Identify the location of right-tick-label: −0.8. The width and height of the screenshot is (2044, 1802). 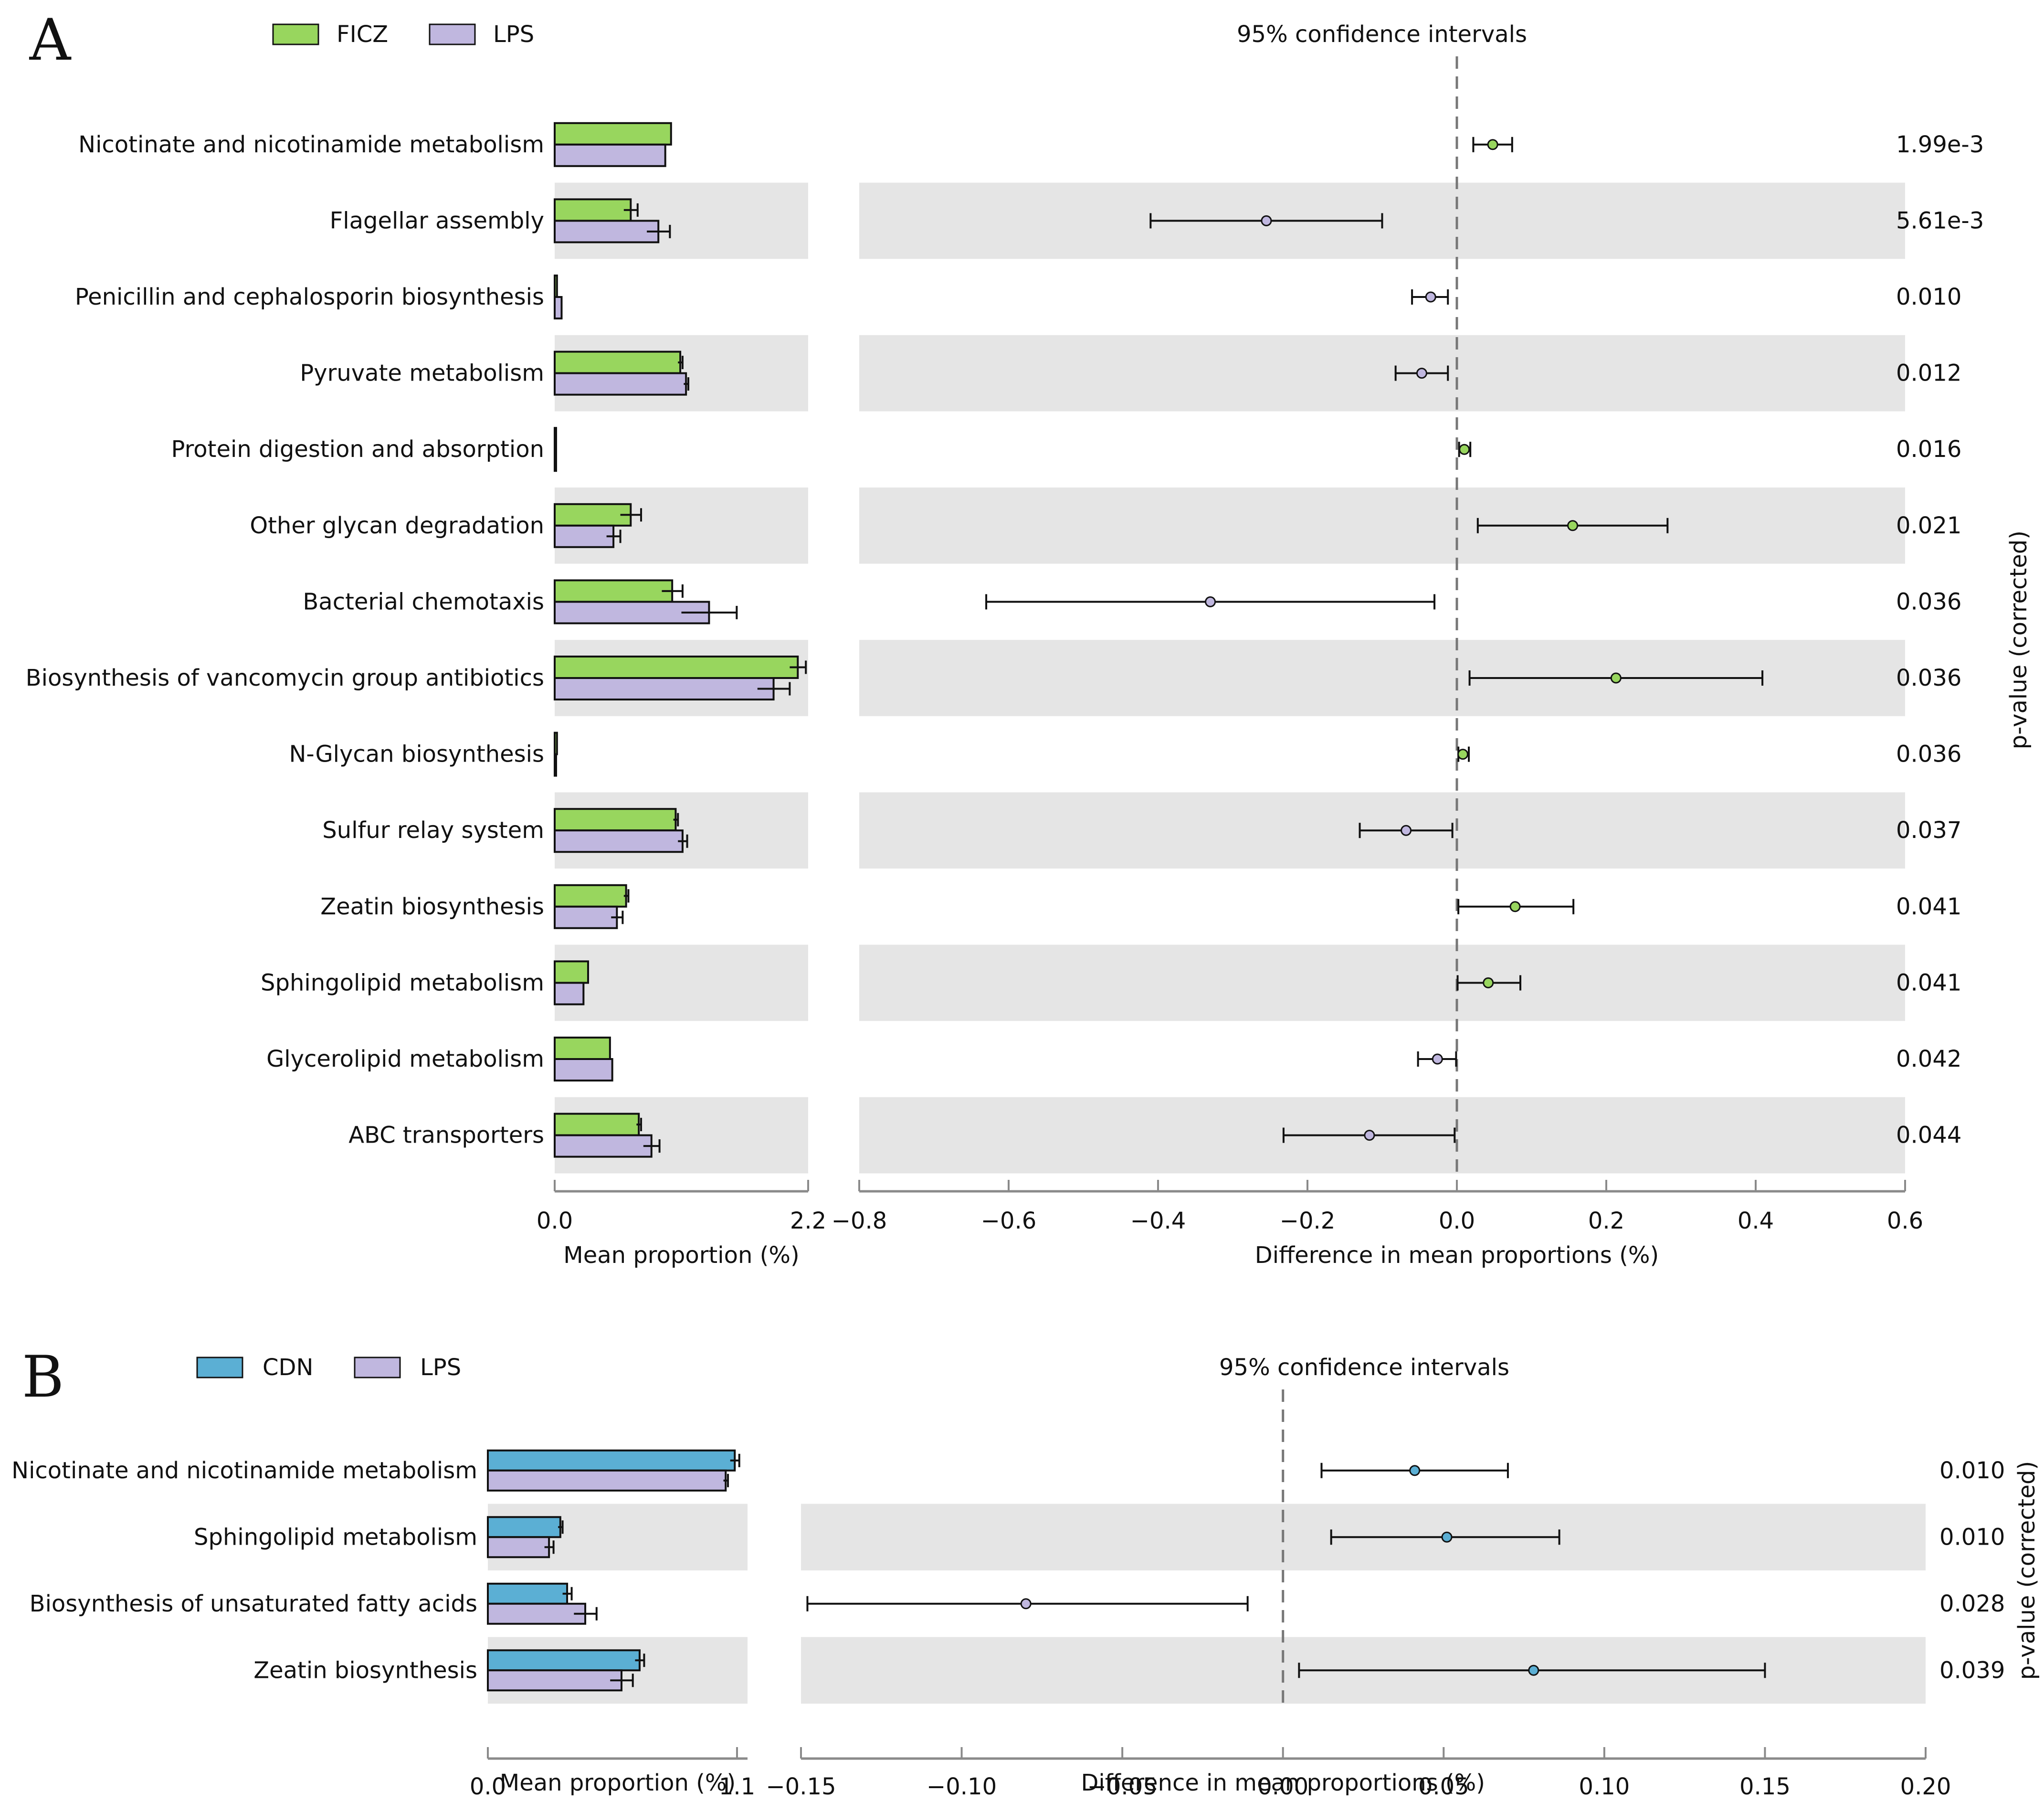
(859, 1221).